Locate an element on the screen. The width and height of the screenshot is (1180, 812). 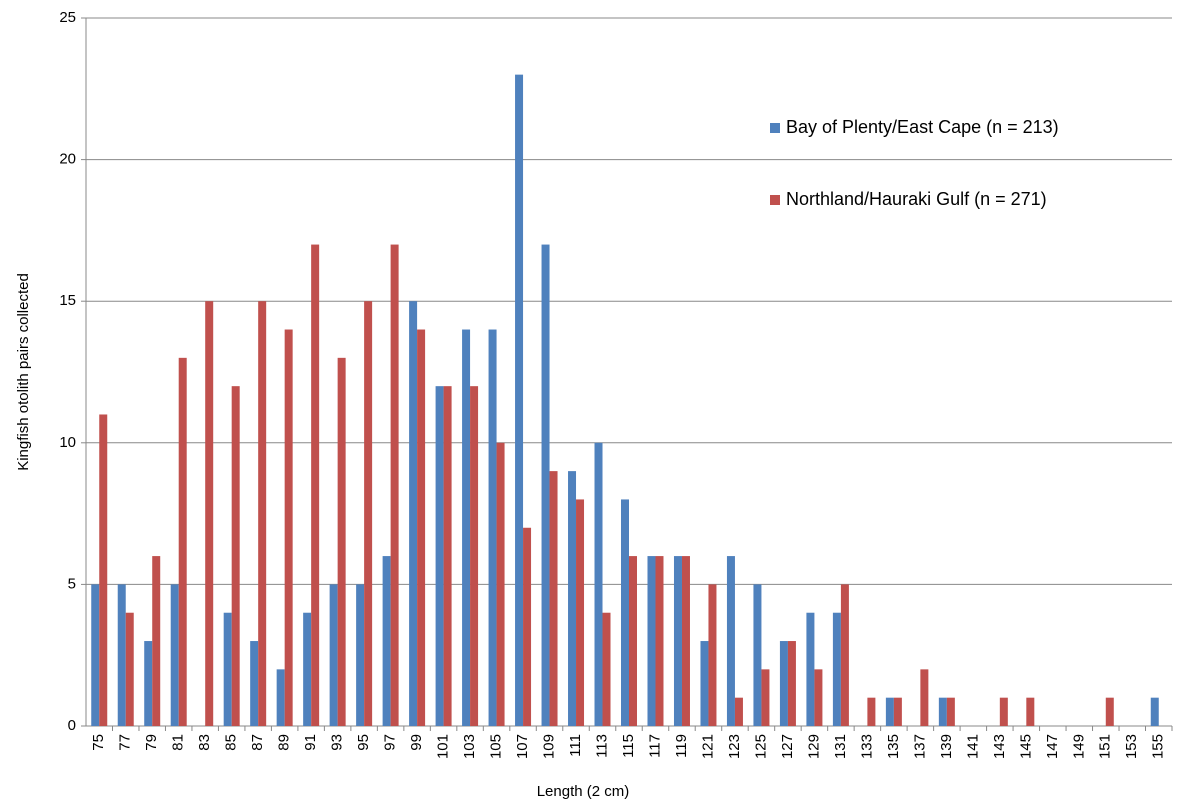
x-tick-label: 145 is located at coordinates (1025, 746).